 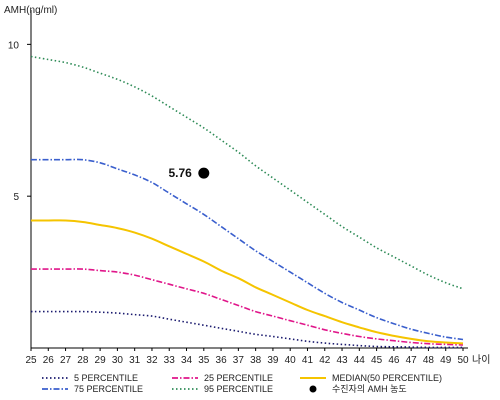 What do you see at coordinates (170, 360) in the screenshot?
I see `x-tick-label: 33` at bounding box center [170, 360].